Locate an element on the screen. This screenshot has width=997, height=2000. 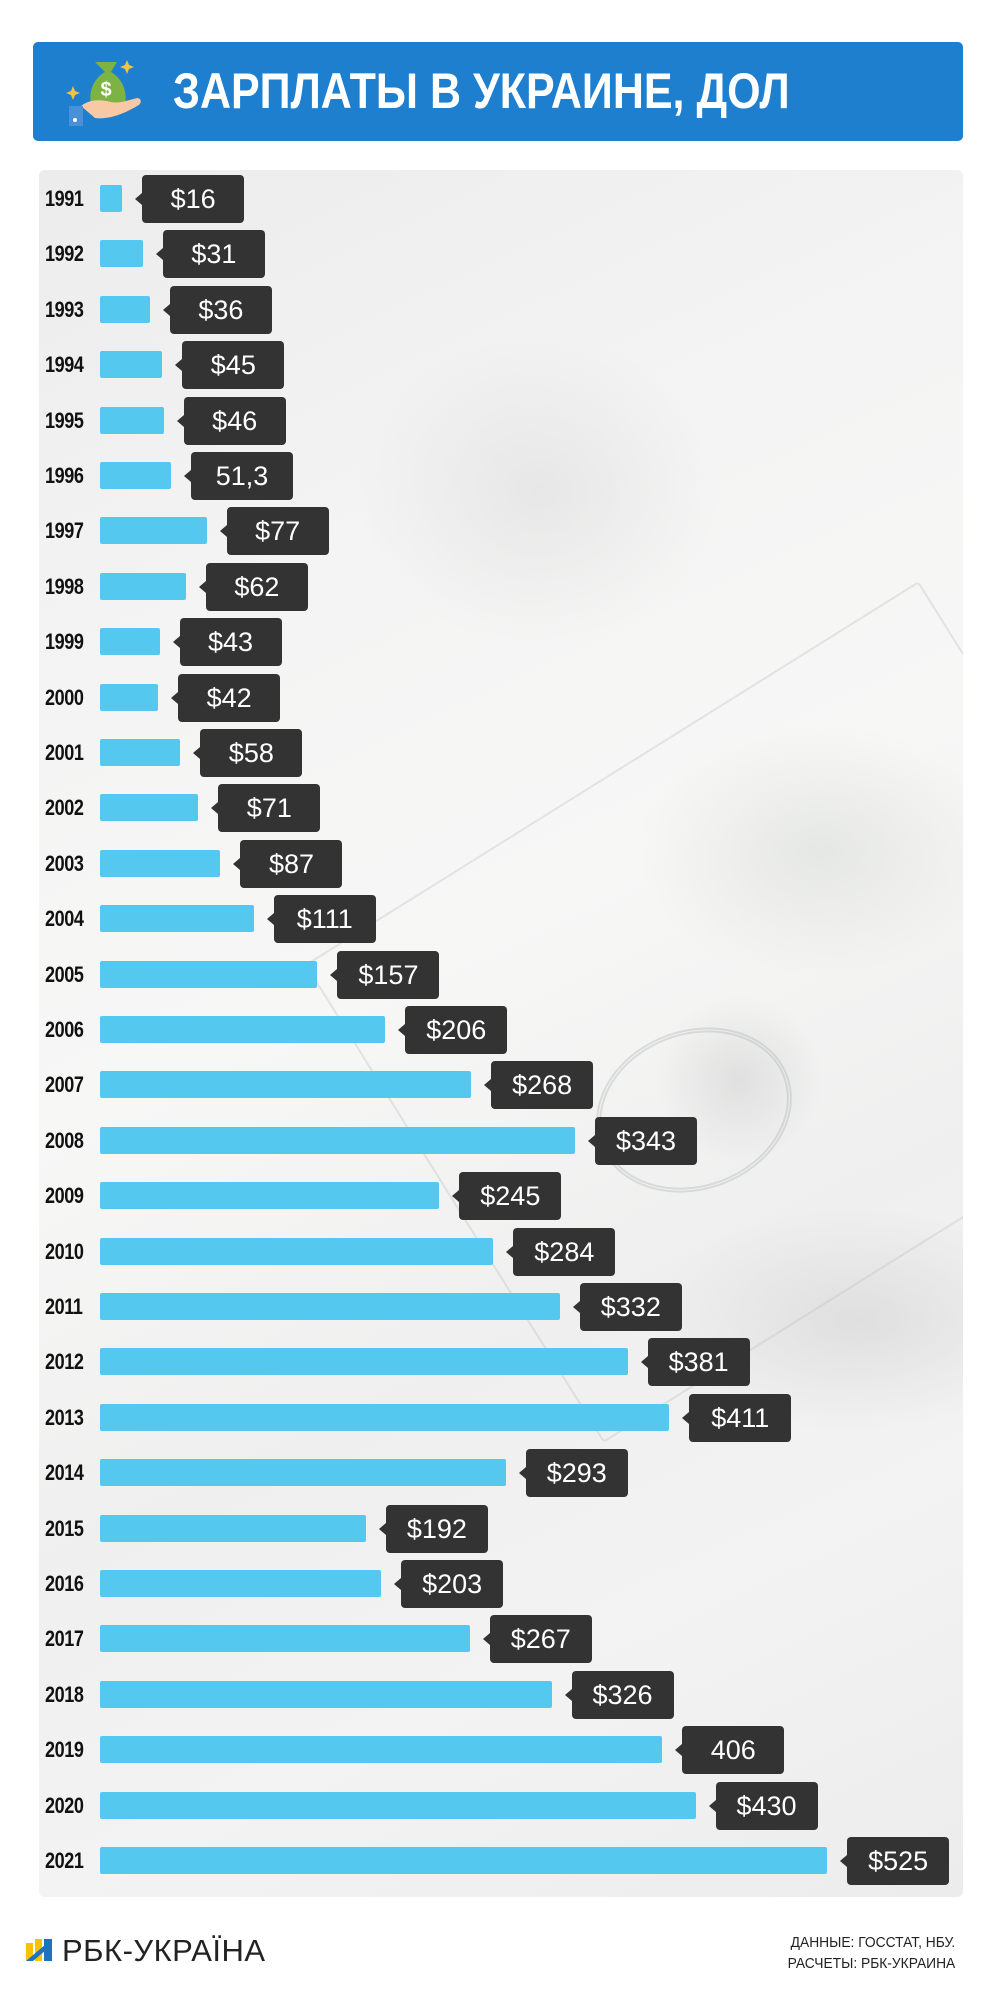
value-callout: $343 is located at coordinates (643, 1140).